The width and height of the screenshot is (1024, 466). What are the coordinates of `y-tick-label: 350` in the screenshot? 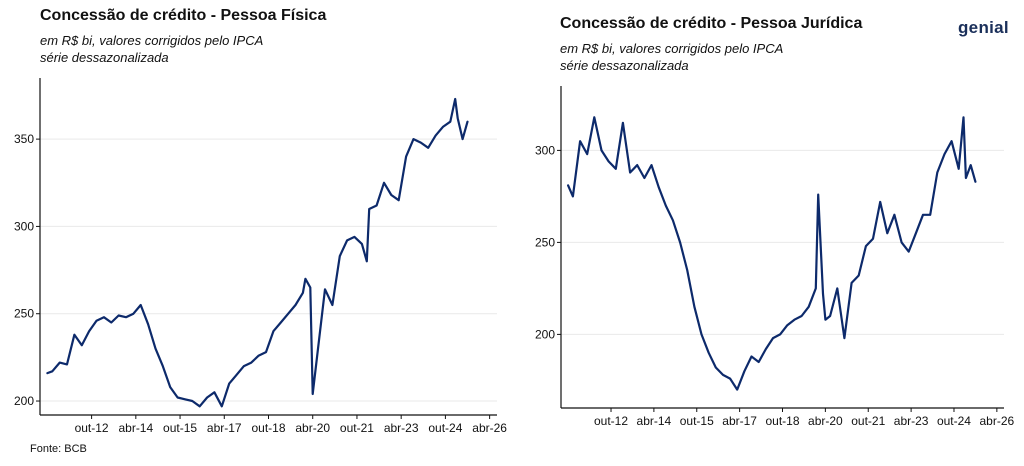 It's located at (24, 139).